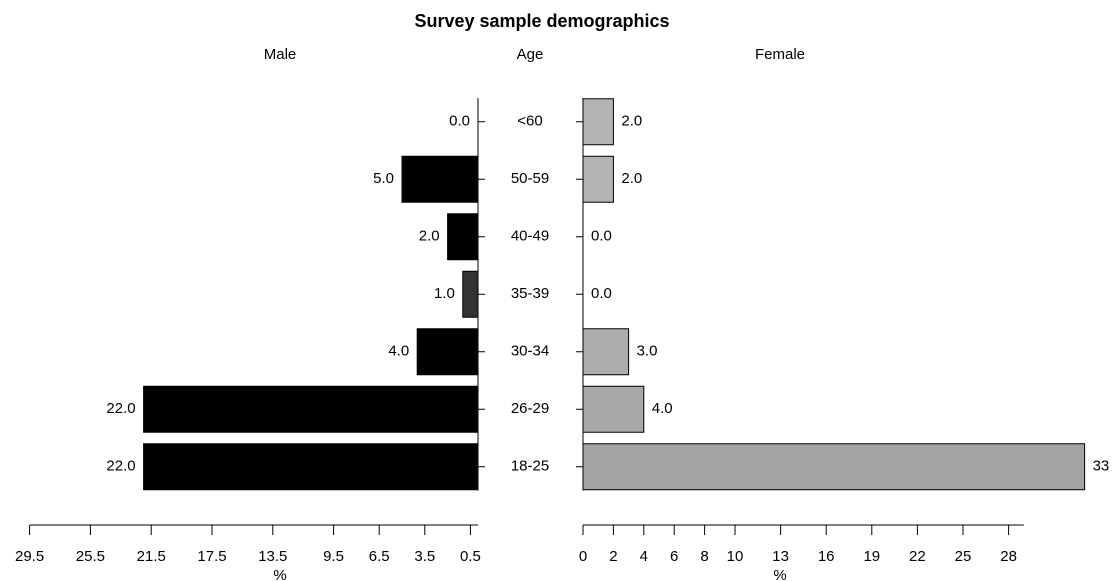  I want to click on series-name: Female, so click(780, 54).